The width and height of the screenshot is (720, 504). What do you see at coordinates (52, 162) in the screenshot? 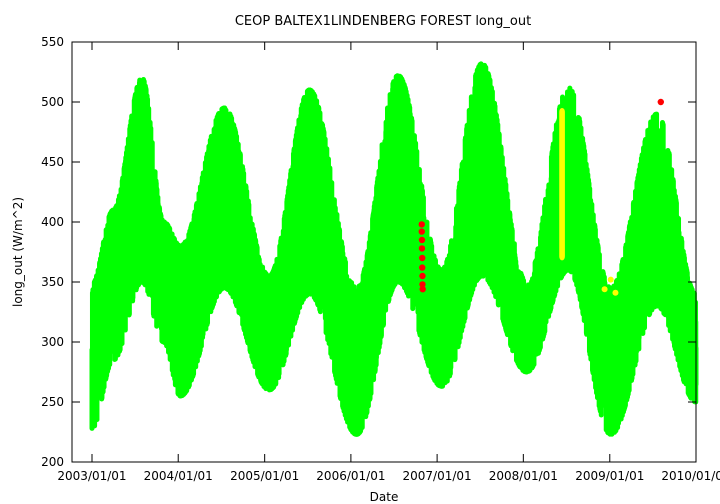
I see `y-tick-label: 450` at bounding box center [52, 162].